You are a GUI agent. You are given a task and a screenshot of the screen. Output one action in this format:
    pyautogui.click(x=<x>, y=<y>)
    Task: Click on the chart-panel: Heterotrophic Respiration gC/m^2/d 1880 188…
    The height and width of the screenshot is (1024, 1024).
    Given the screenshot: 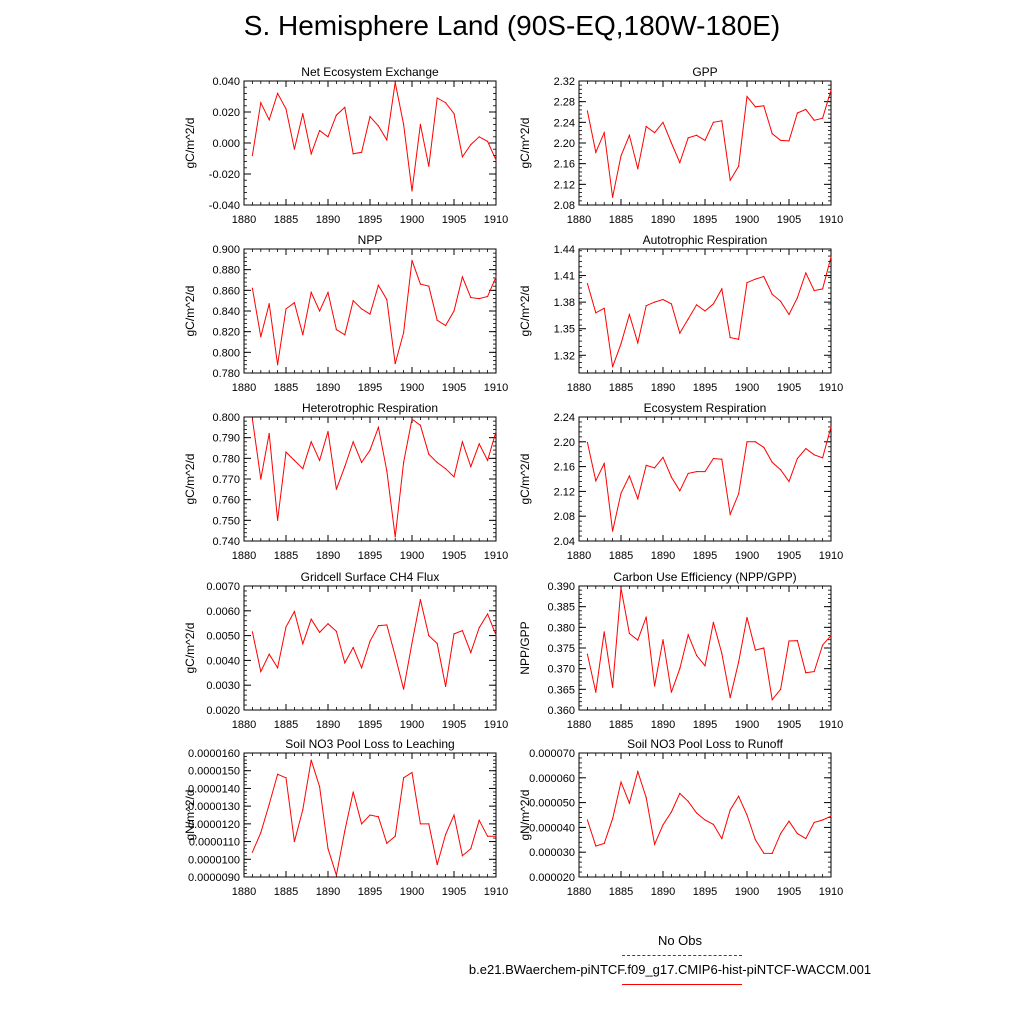 What is the action you would take?
    pyautogui.click(x=345, y=481)
    